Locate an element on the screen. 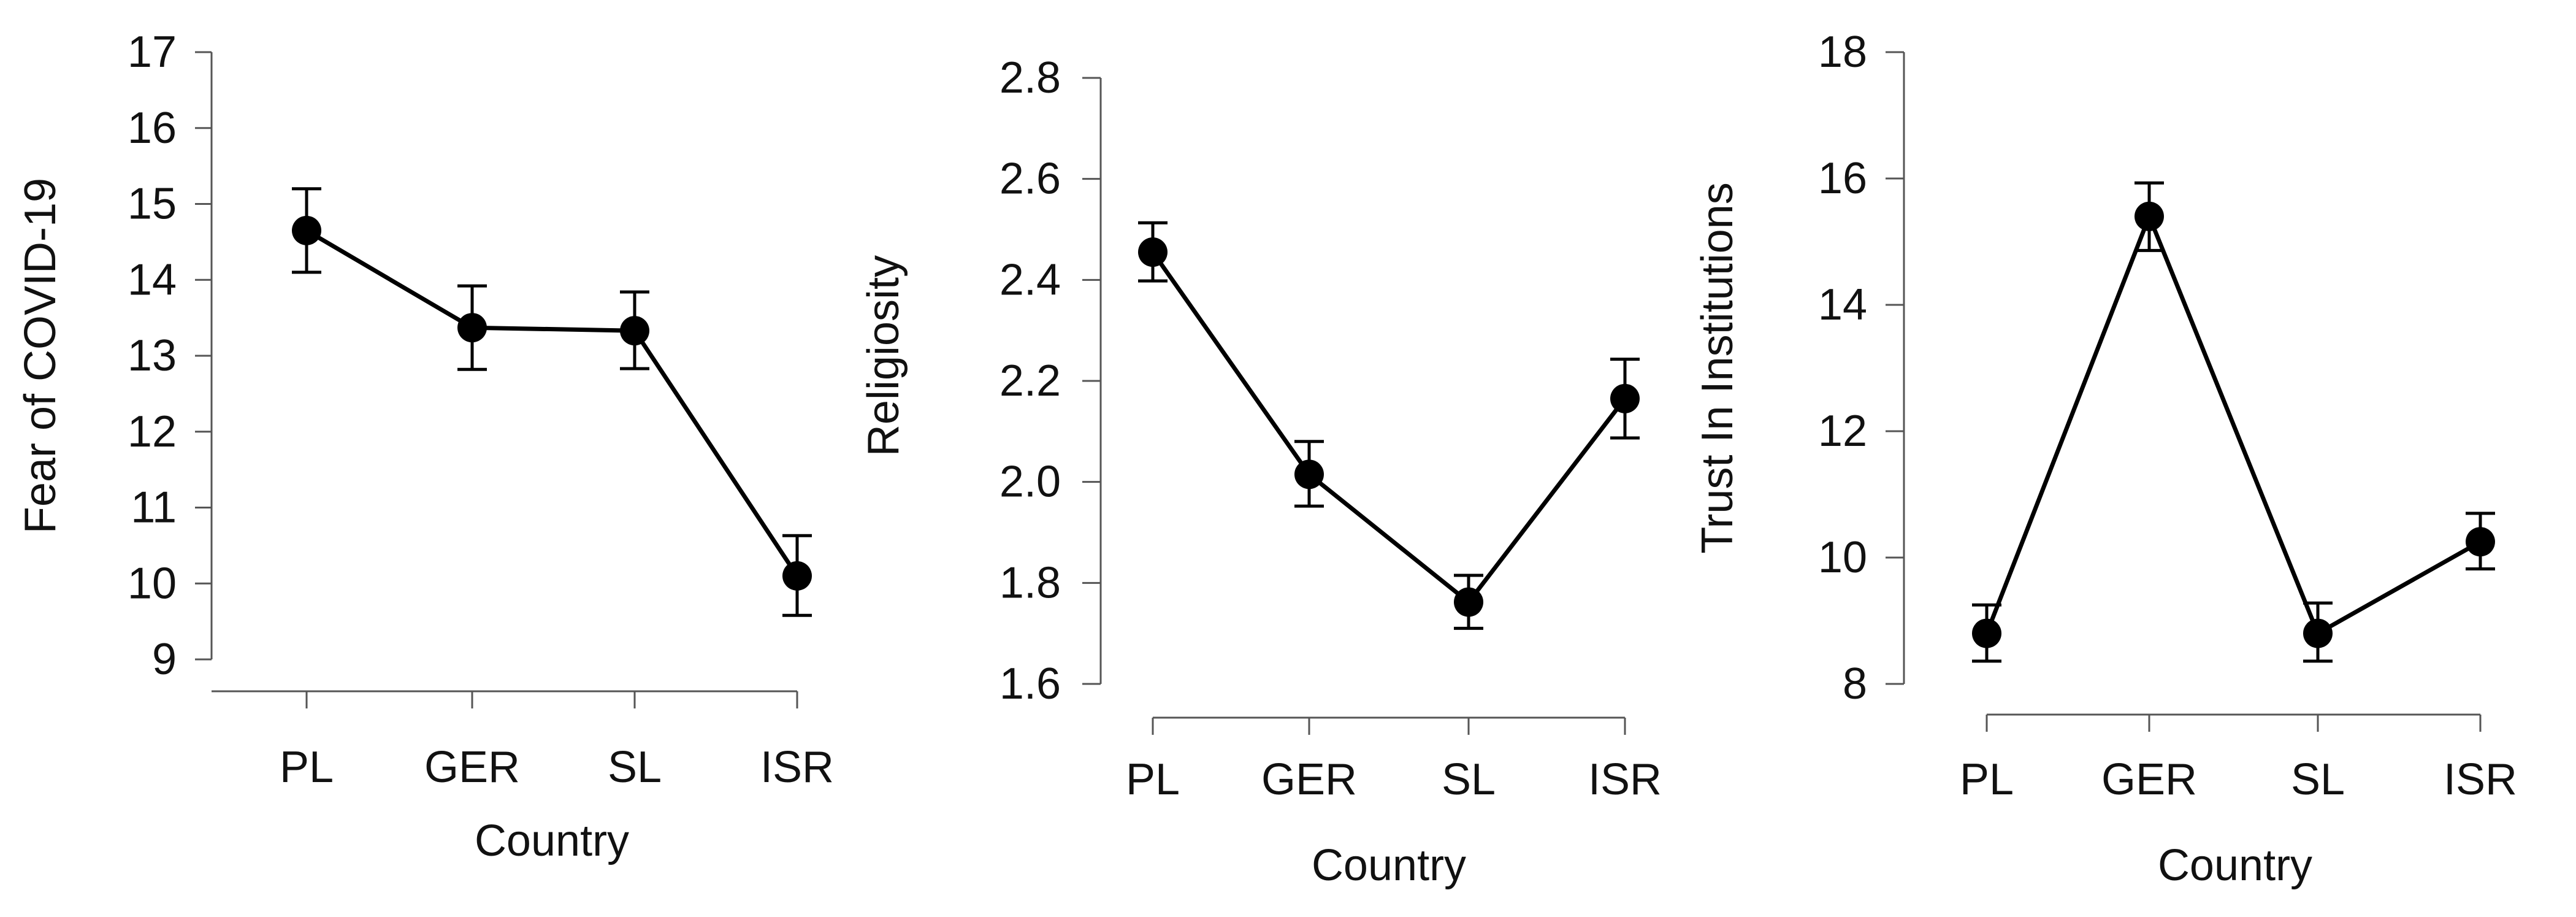  y-tick-label: 1.8 is located at coordinates (1030, 582).